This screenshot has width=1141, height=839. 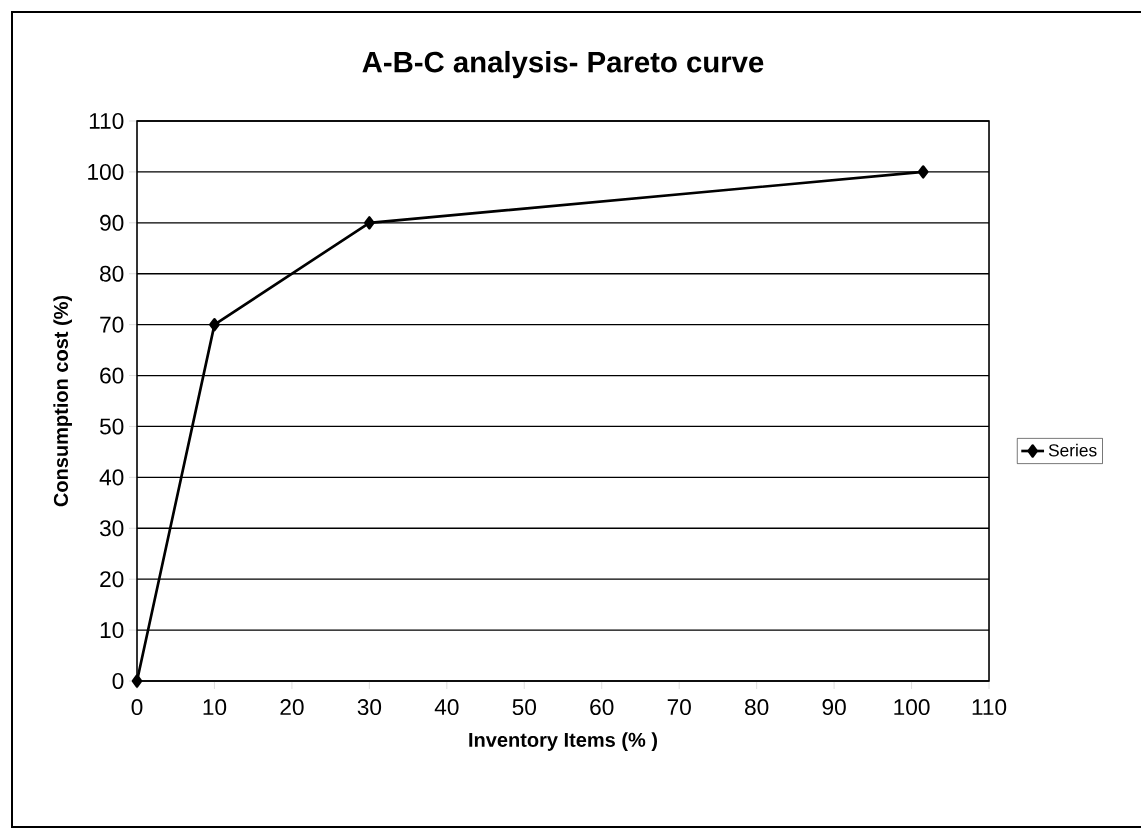 I want to click on chart-title: A-B-C analysis- Pareto curve, so click(x=563, y=64).